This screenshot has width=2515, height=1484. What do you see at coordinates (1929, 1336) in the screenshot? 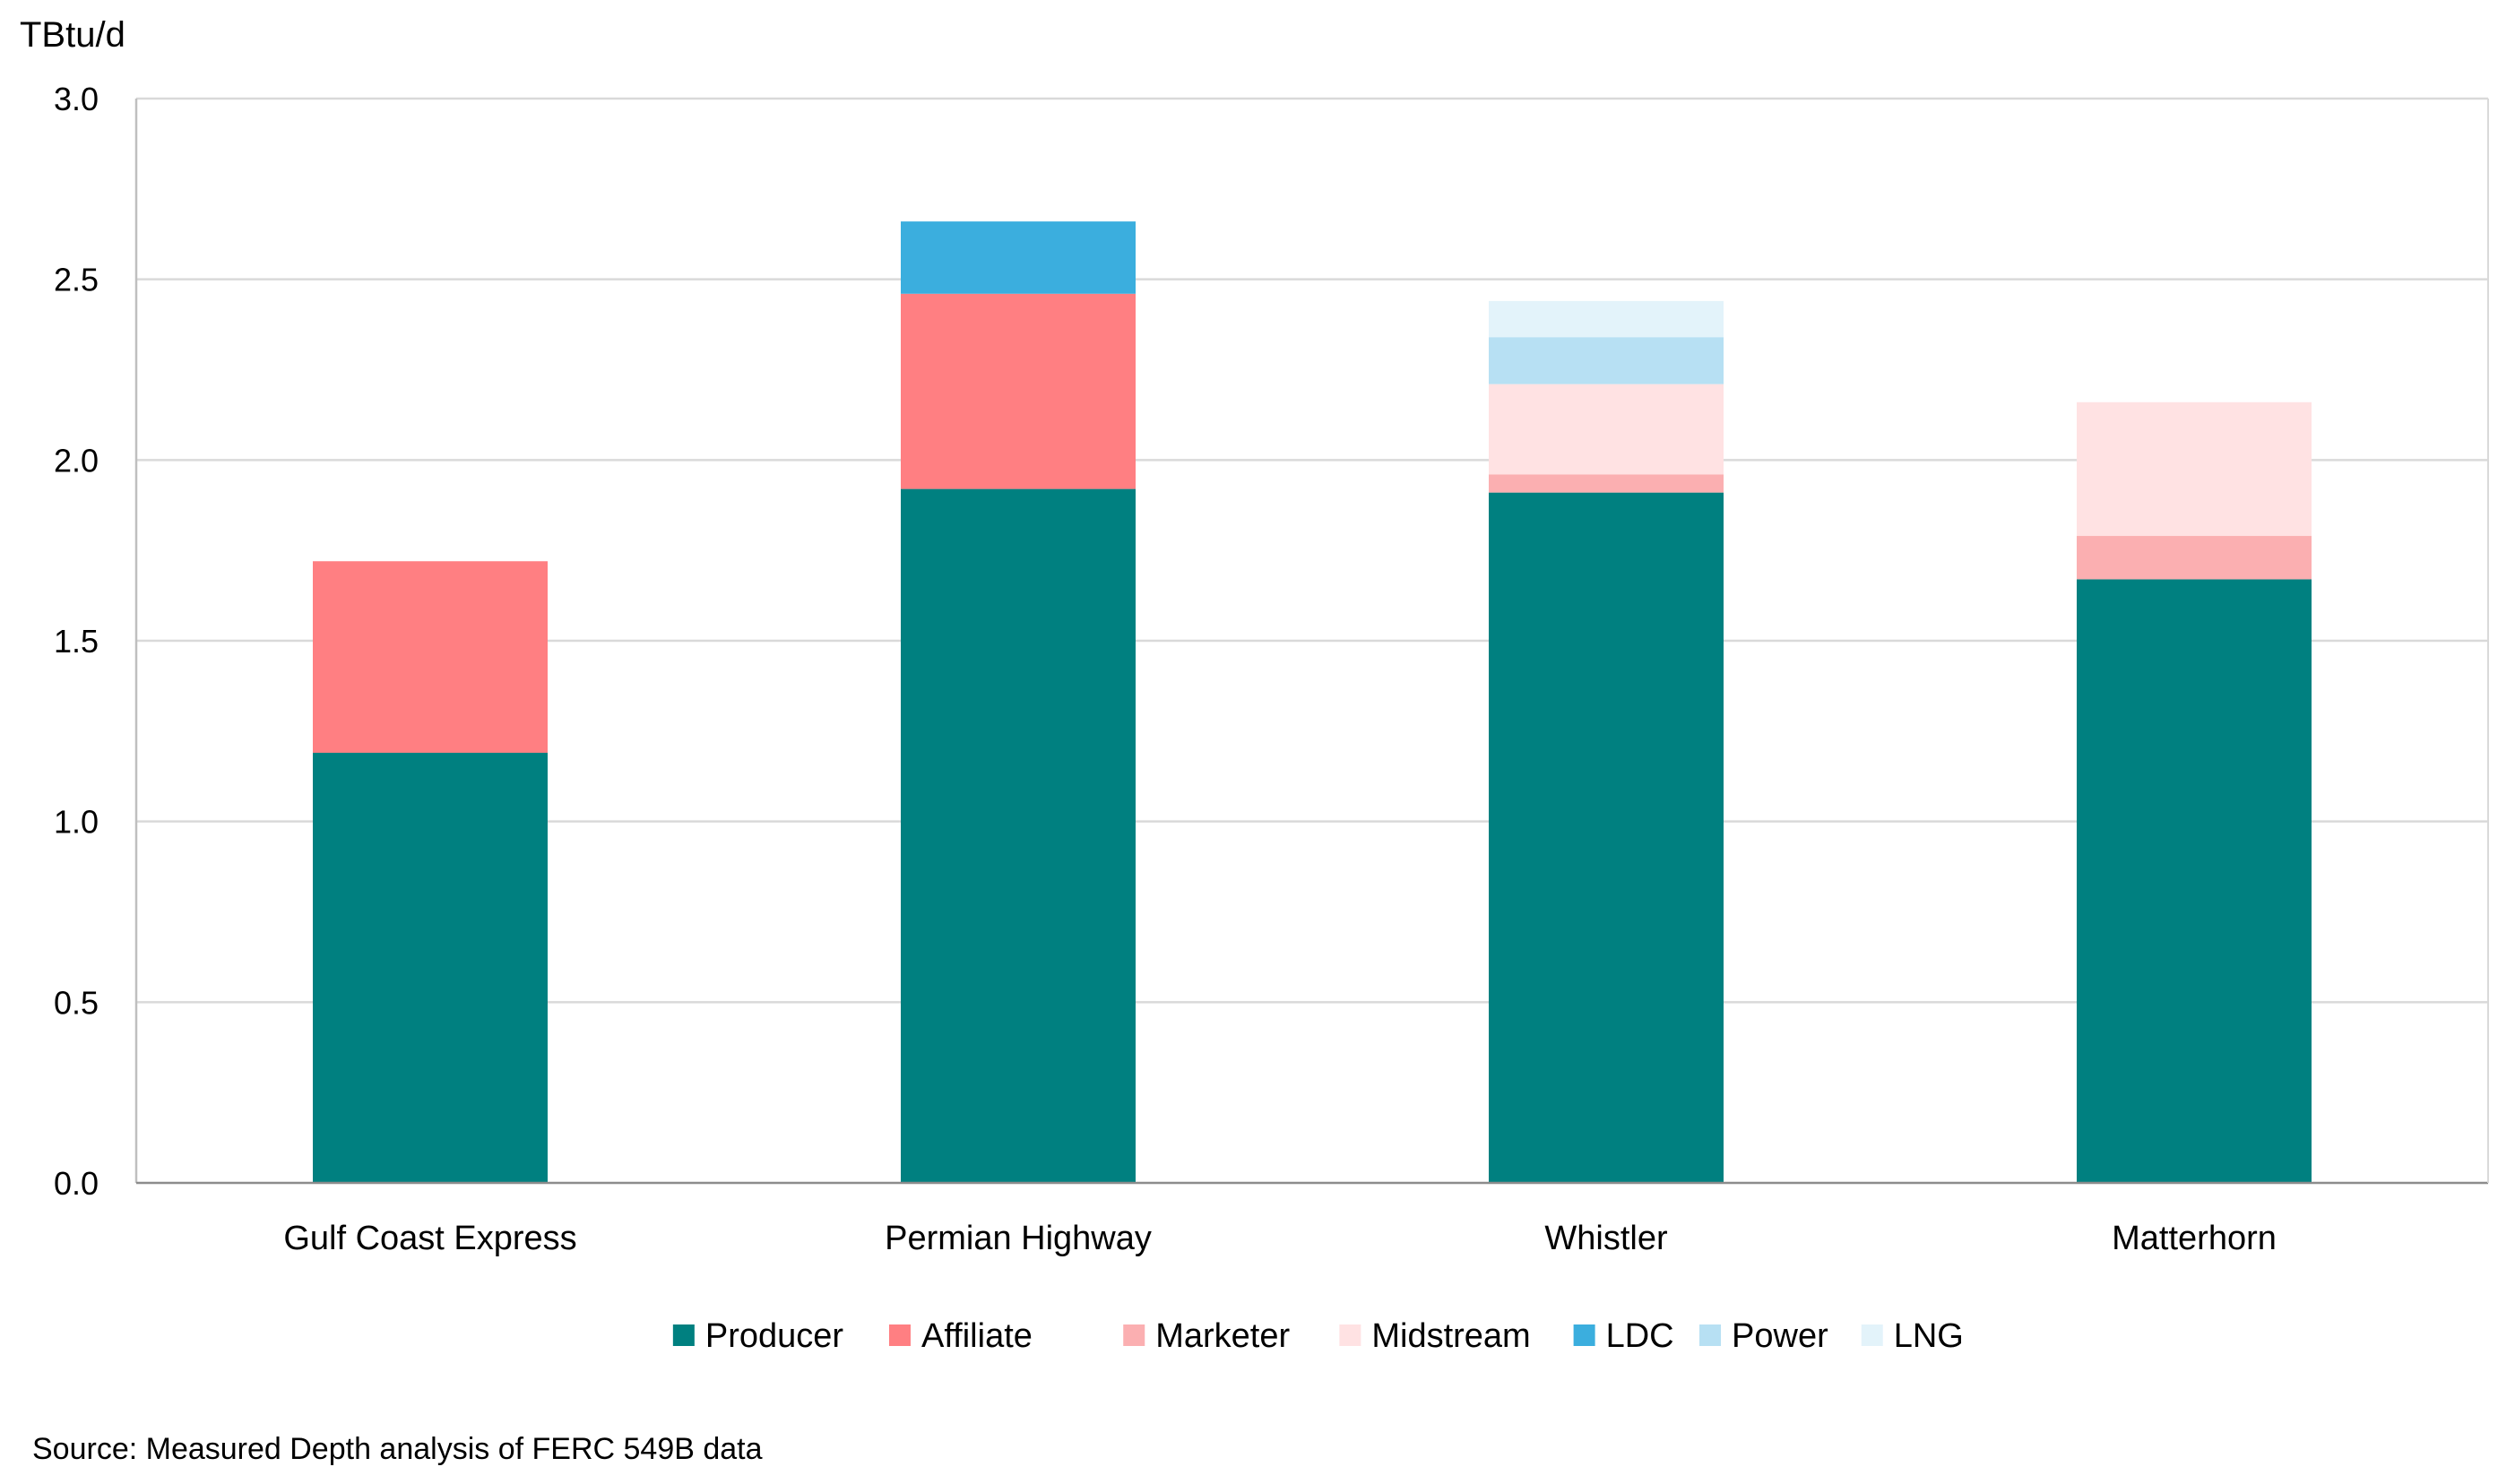
I see `legend-label: LNG` at bounding box center [1929, 1336].